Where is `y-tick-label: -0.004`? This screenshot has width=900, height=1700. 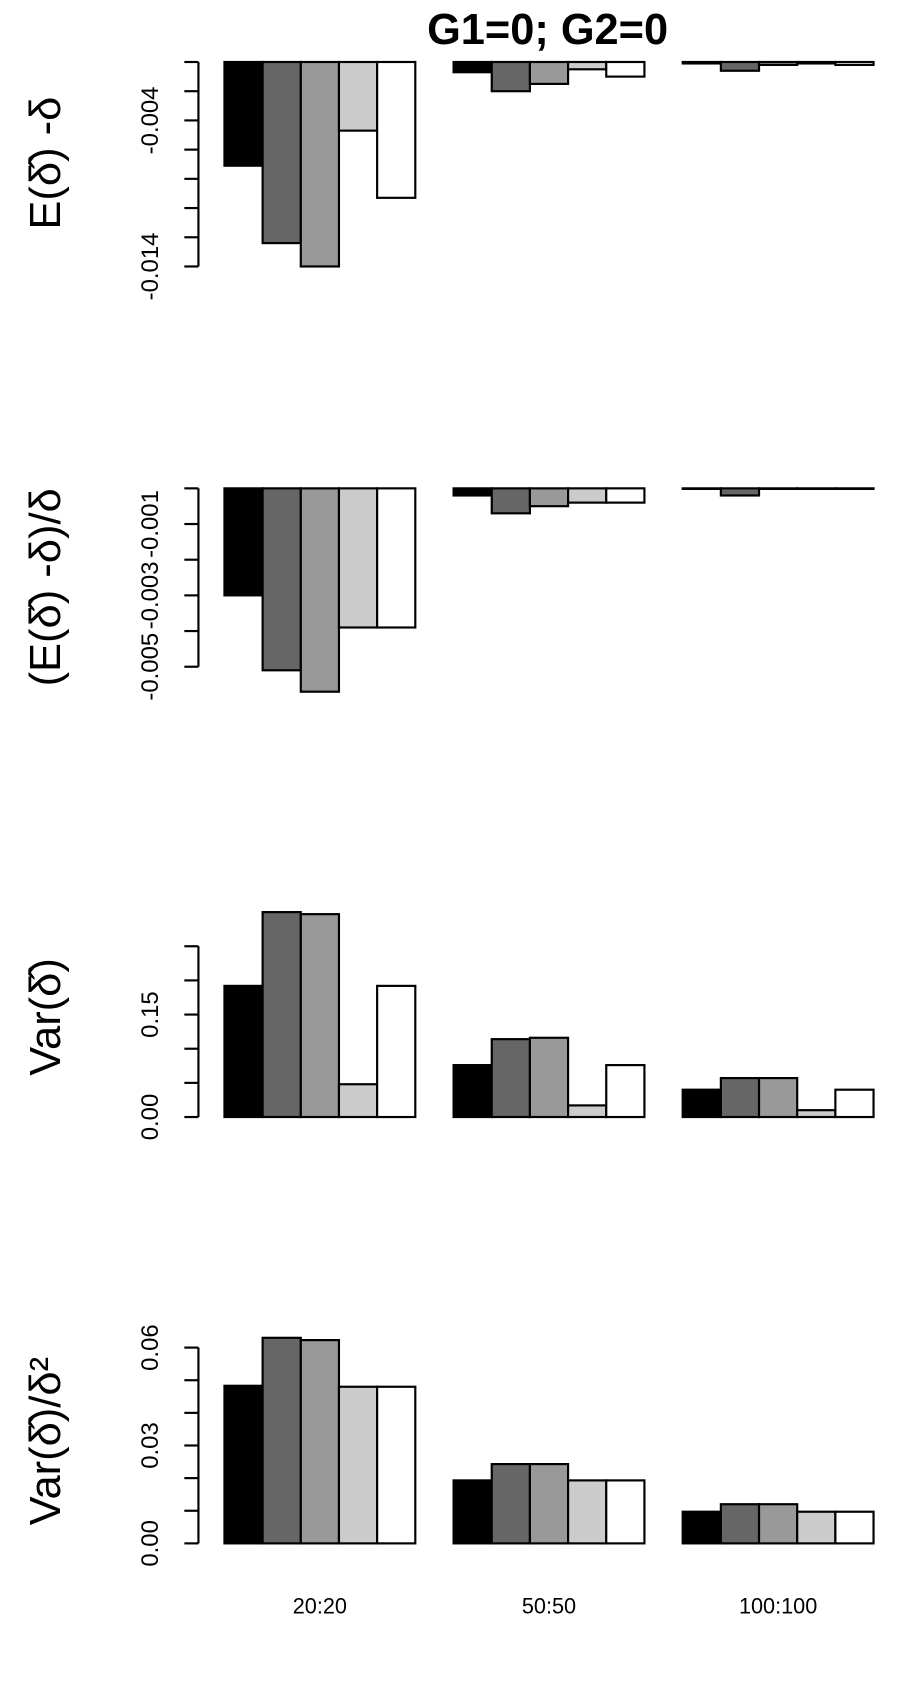 y-tick-label: -0.004 is located at coordinates (150, 121).